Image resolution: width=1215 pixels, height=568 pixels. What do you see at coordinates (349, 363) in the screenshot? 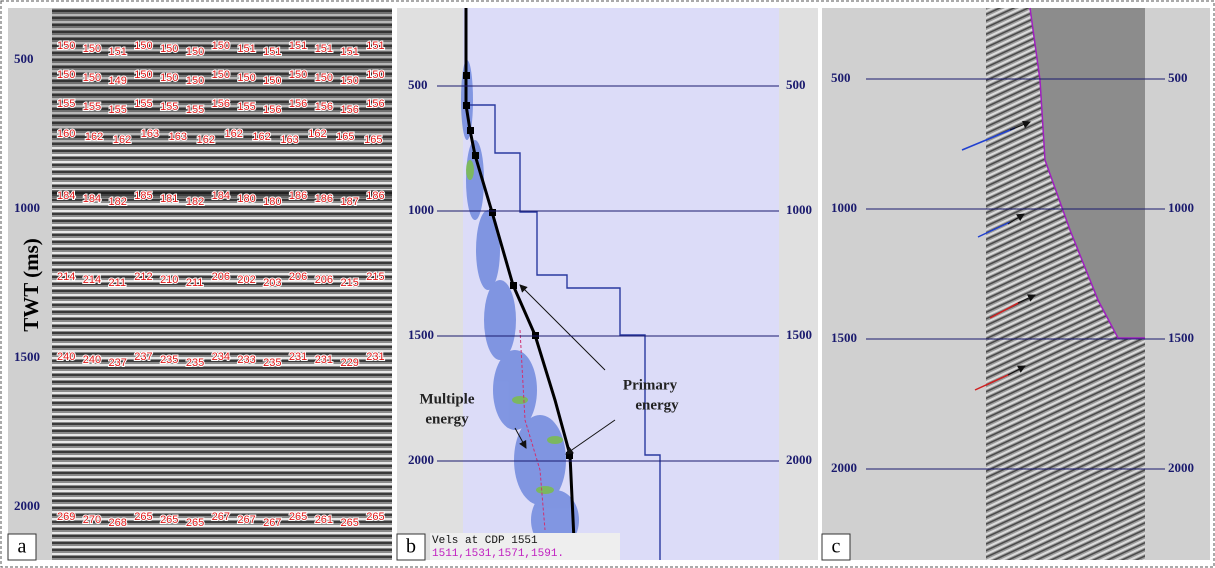
I see `velocity-label: 229` at bounding box center [349, 363].